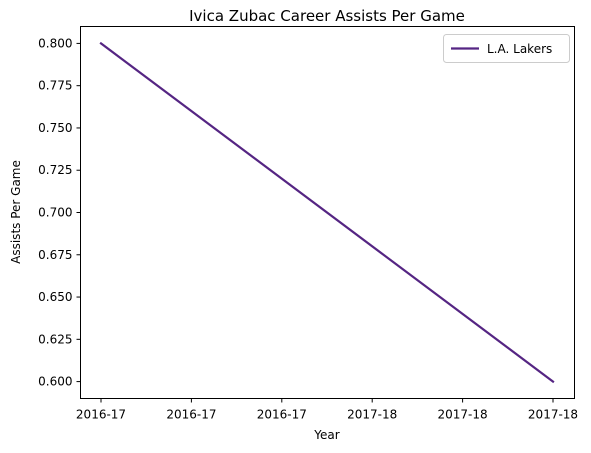  Describe the element at coordinates (16, 212) in the screenshot. I see `y-axis-label: Assists Per Game` at that location.